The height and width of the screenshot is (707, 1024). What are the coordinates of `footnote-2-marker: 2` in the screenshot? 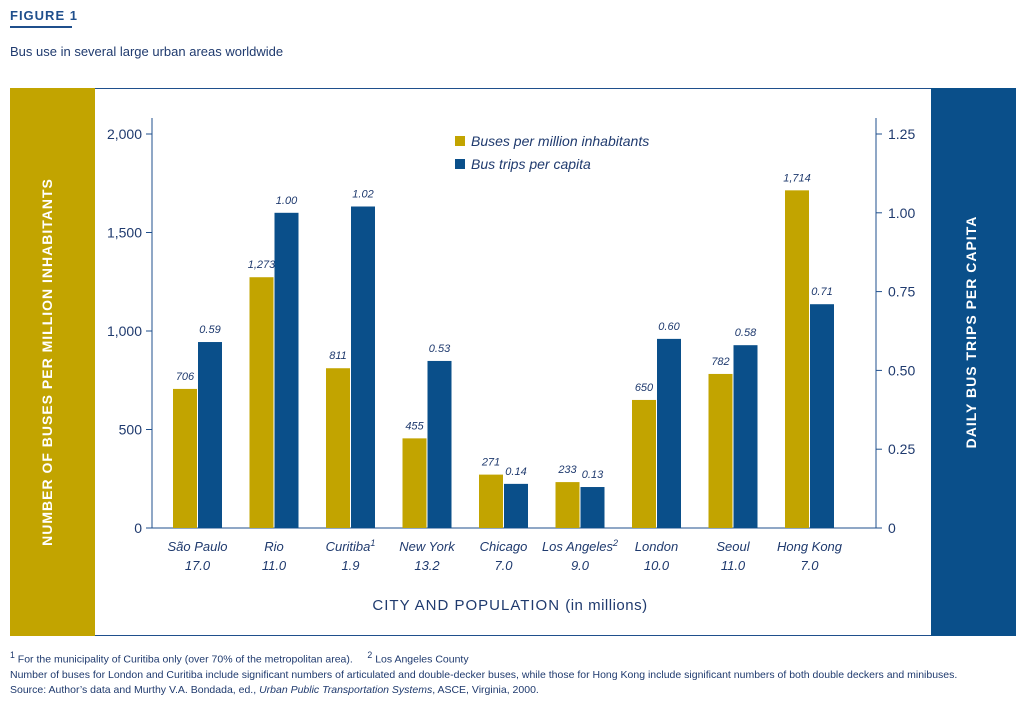 It's located at (370, 655).